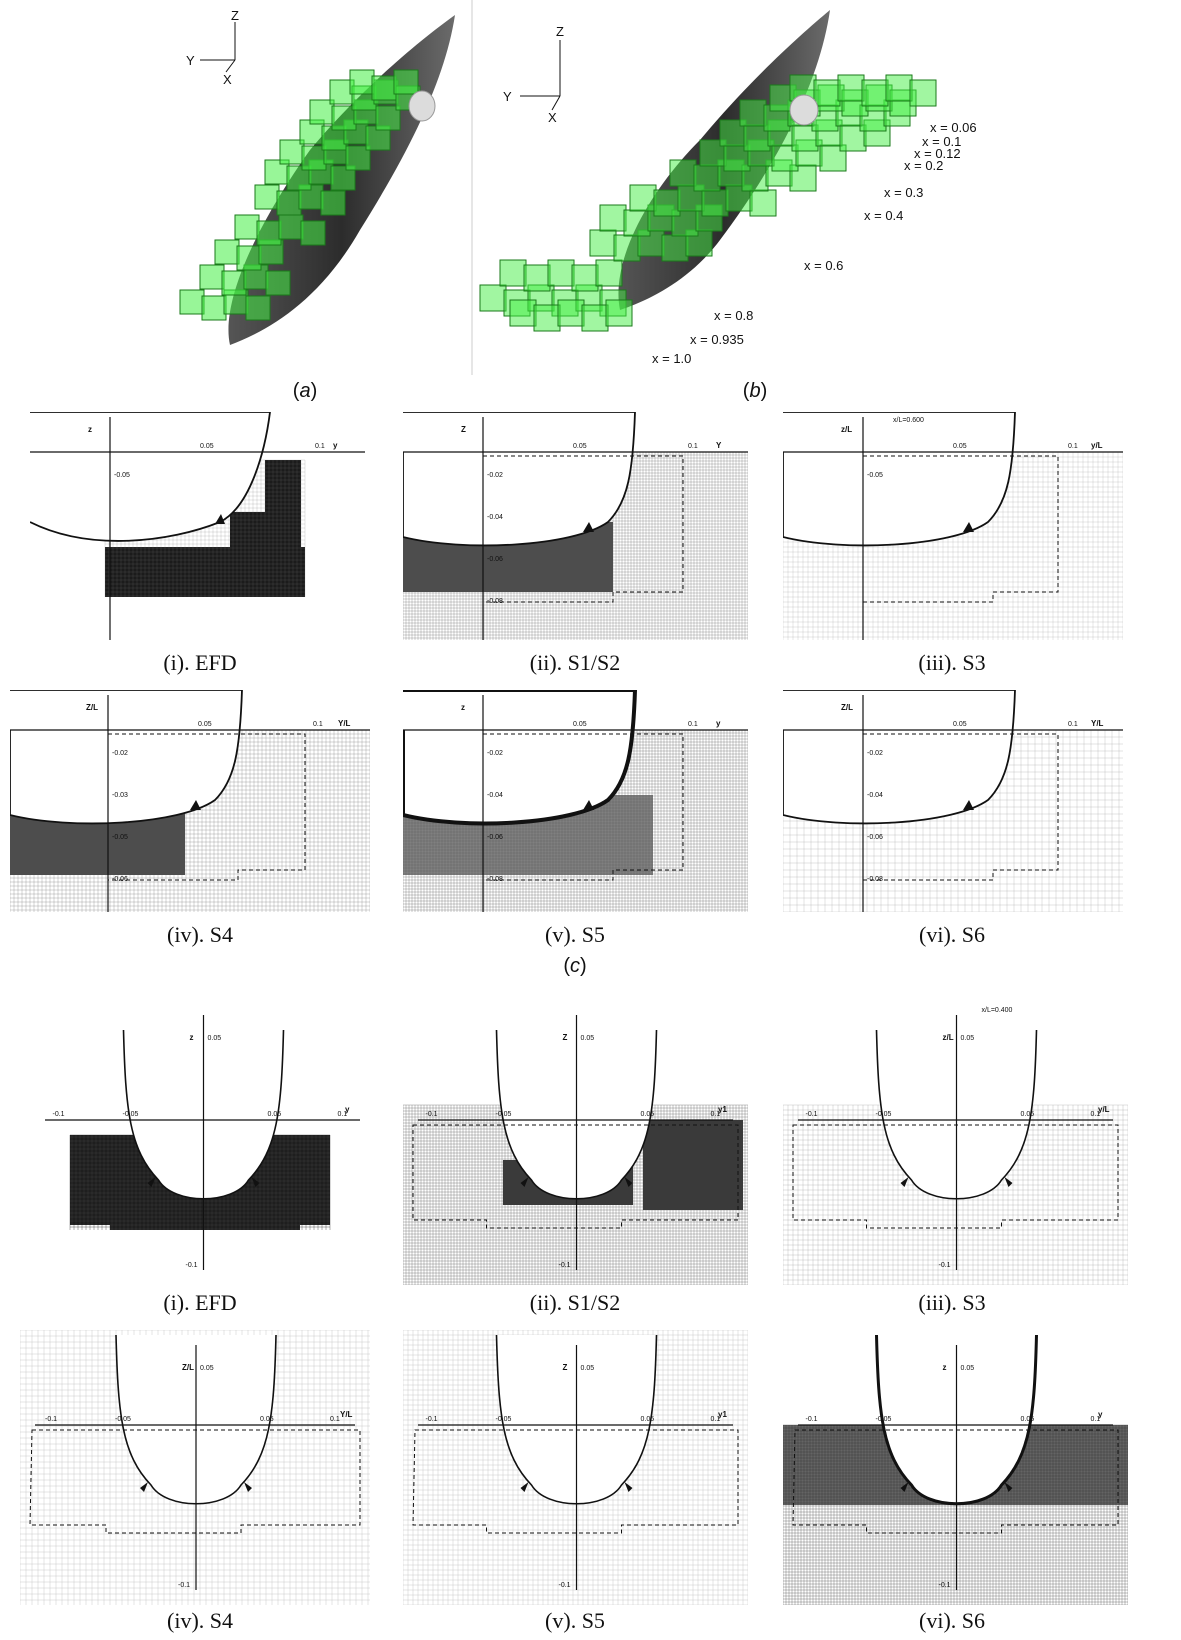  Describe the element at coordinates (847, 707) in the screenshot. I see `z-axis-label: Z/L` at that location.